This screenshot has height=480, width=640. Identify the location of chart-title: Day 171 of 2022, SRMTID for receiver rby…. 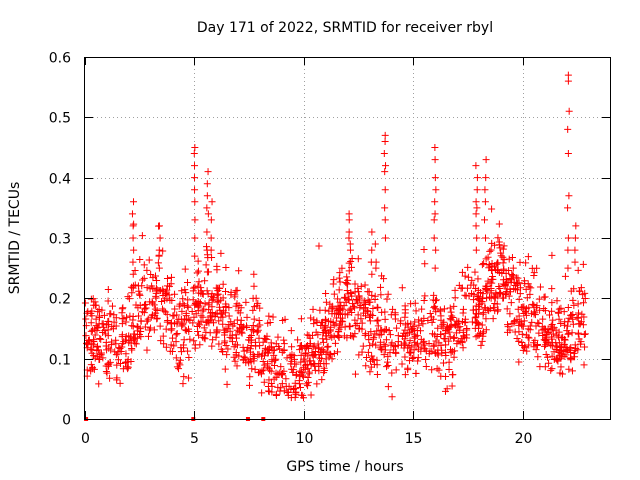
(345, 28).